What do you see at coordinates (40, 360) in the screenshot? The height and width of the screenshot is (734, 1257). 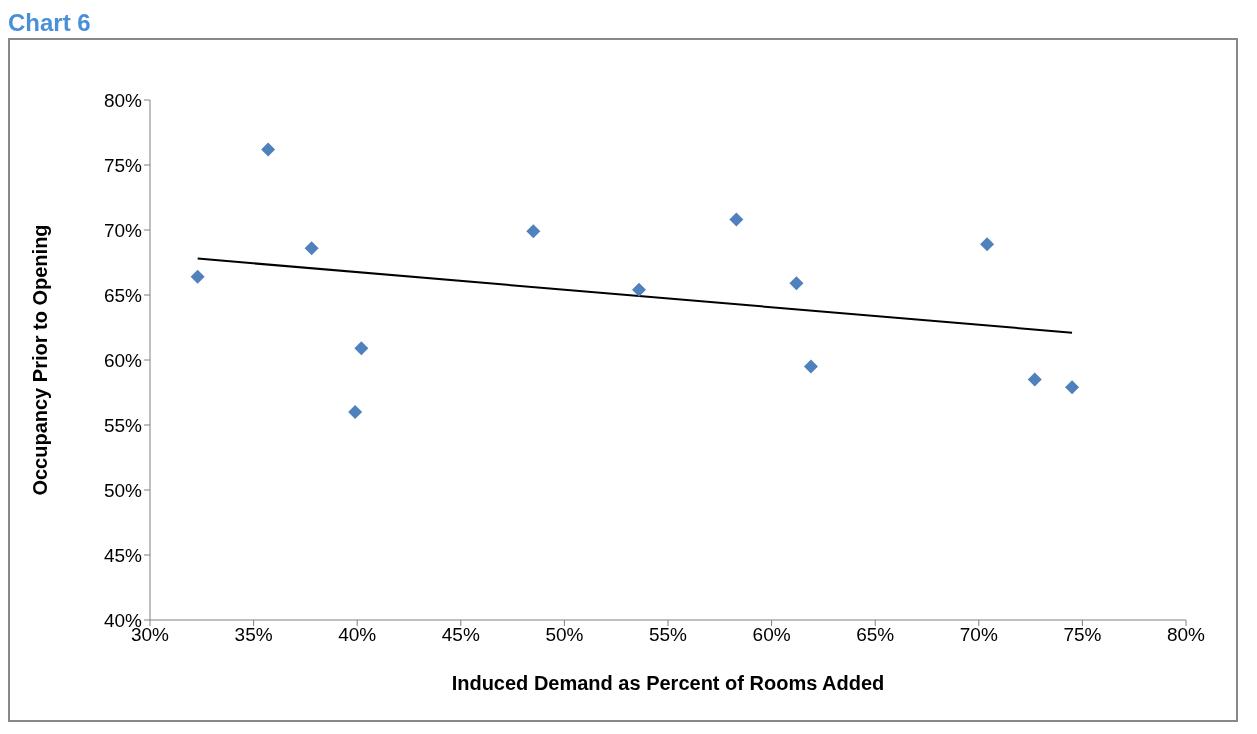 I see `y-axis-title: Occupancy Prior to Opening` at bounding box center [40, 360].